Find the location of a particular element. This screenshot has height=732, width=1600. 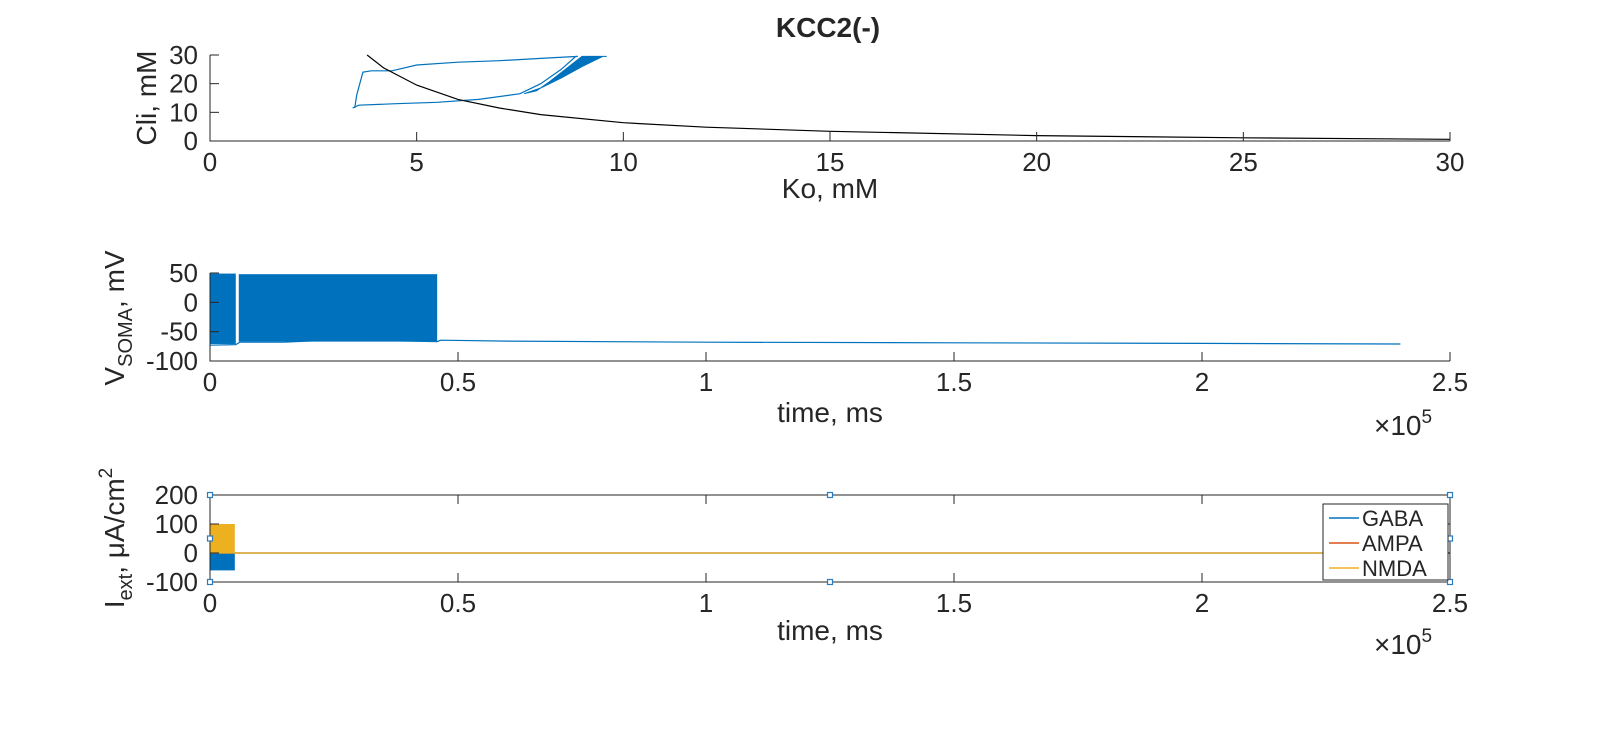

panel3-exponent: ×10⁵ is located at coordinates (1403, 643).